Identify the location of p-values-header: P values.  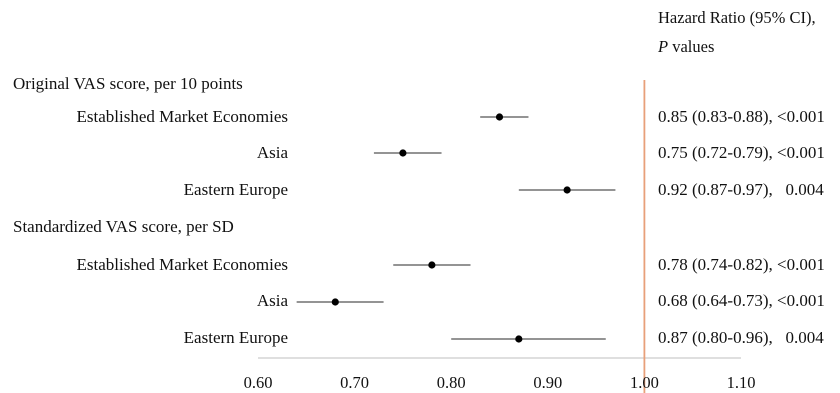
(686, 47).